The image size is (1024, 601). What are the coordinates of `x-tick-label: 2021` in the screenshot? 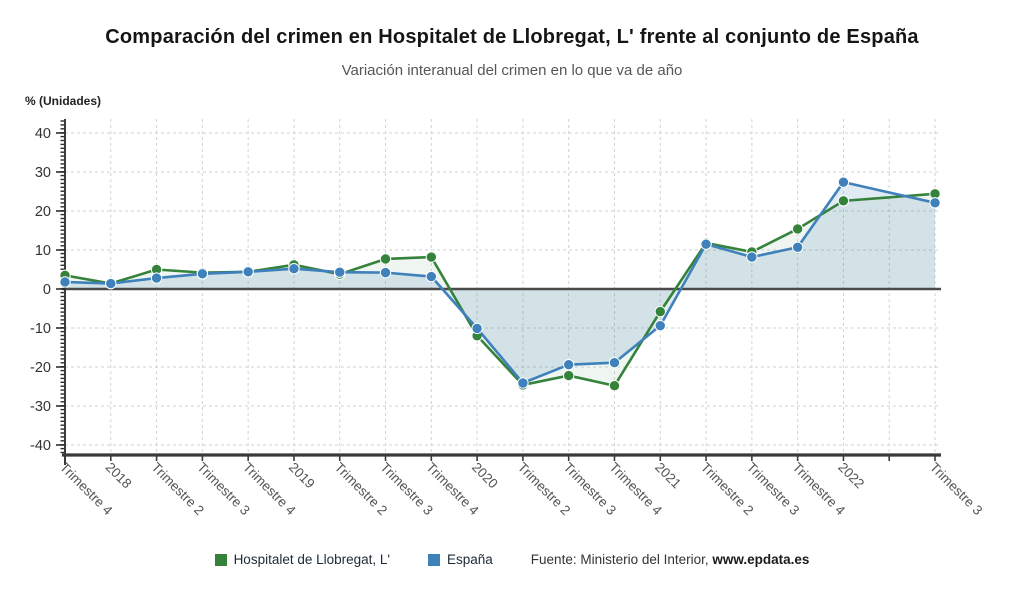 It's located at (668, 476).